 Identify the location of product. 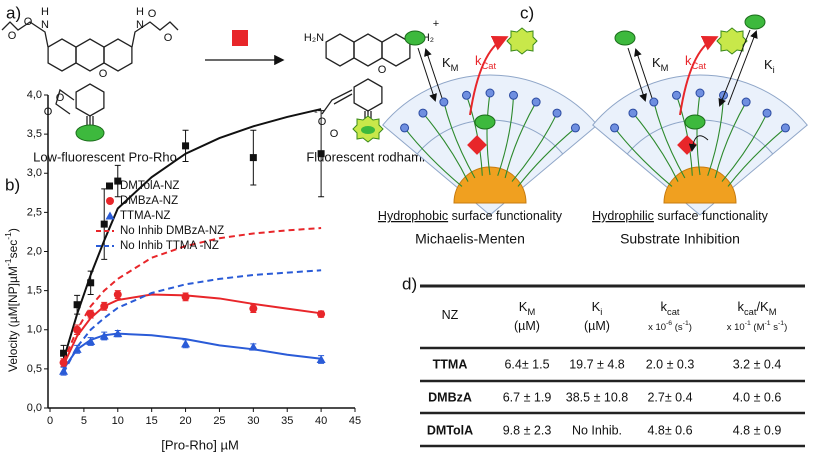
(522, 41).